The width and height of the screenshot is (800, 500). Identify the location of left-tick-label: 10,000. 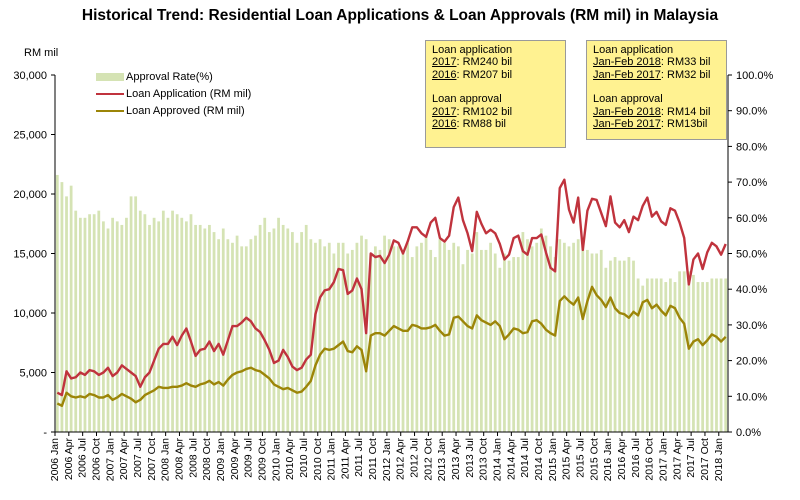
(30, 314).